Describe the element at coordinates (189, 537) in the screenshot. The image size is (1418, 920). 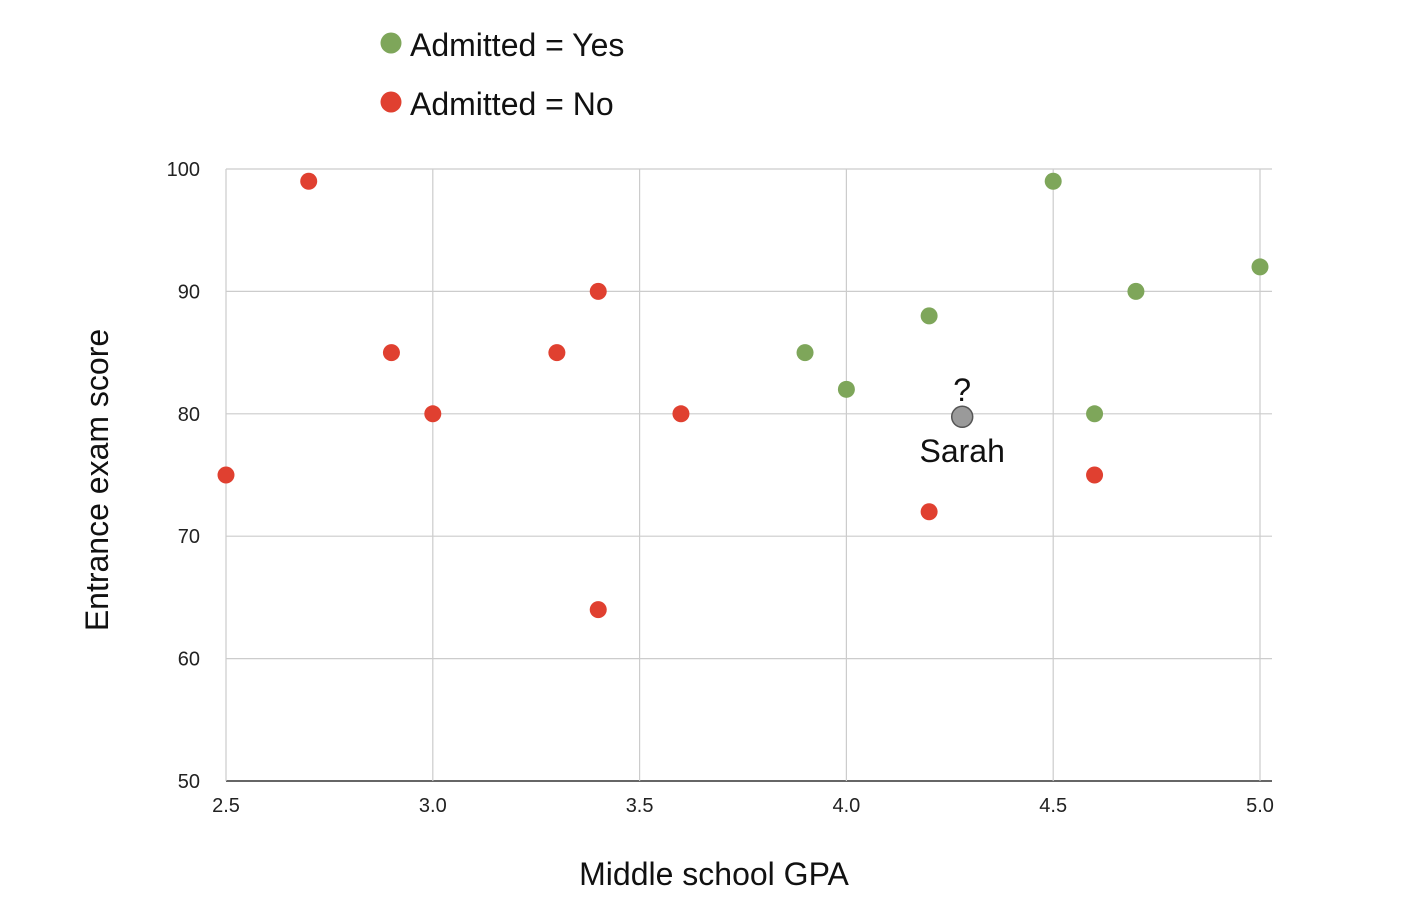
I see `y-tick-label: 70` at that location.